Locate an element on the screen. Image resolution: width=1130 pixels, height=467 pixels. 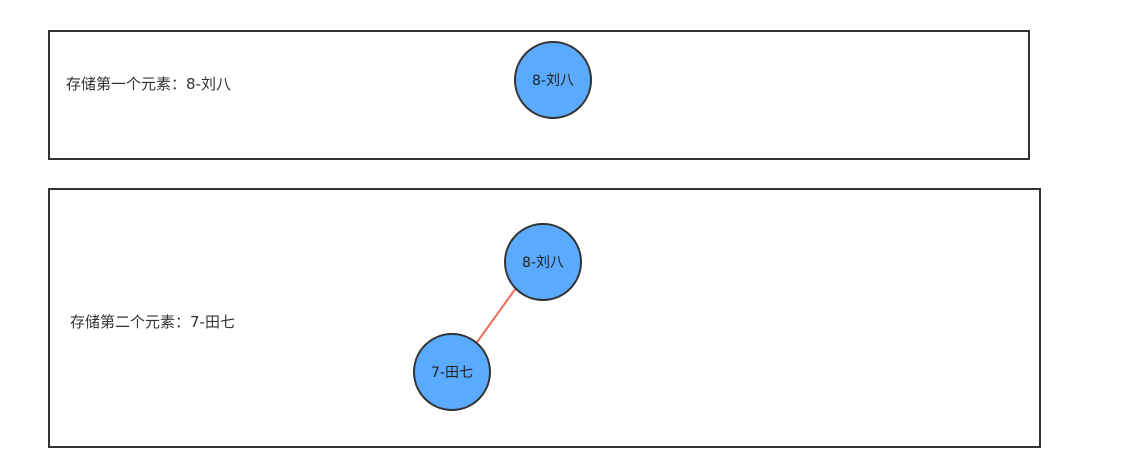
tree-node-7: 7-田七 is located at coordinates (452, 372).